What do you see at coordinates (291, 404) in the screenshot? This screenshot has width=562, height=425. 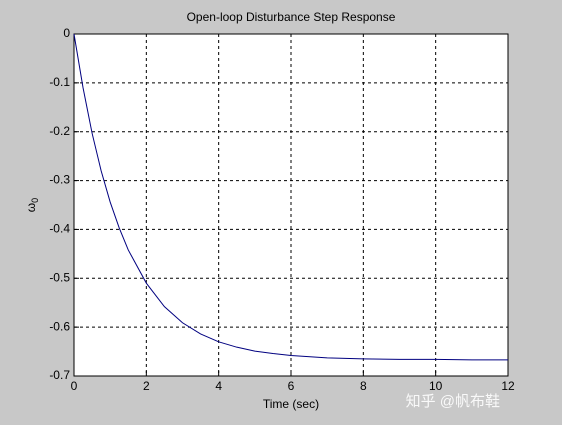 I see `x-axis-label: Time (sec)` at bounding box center [291, 404].